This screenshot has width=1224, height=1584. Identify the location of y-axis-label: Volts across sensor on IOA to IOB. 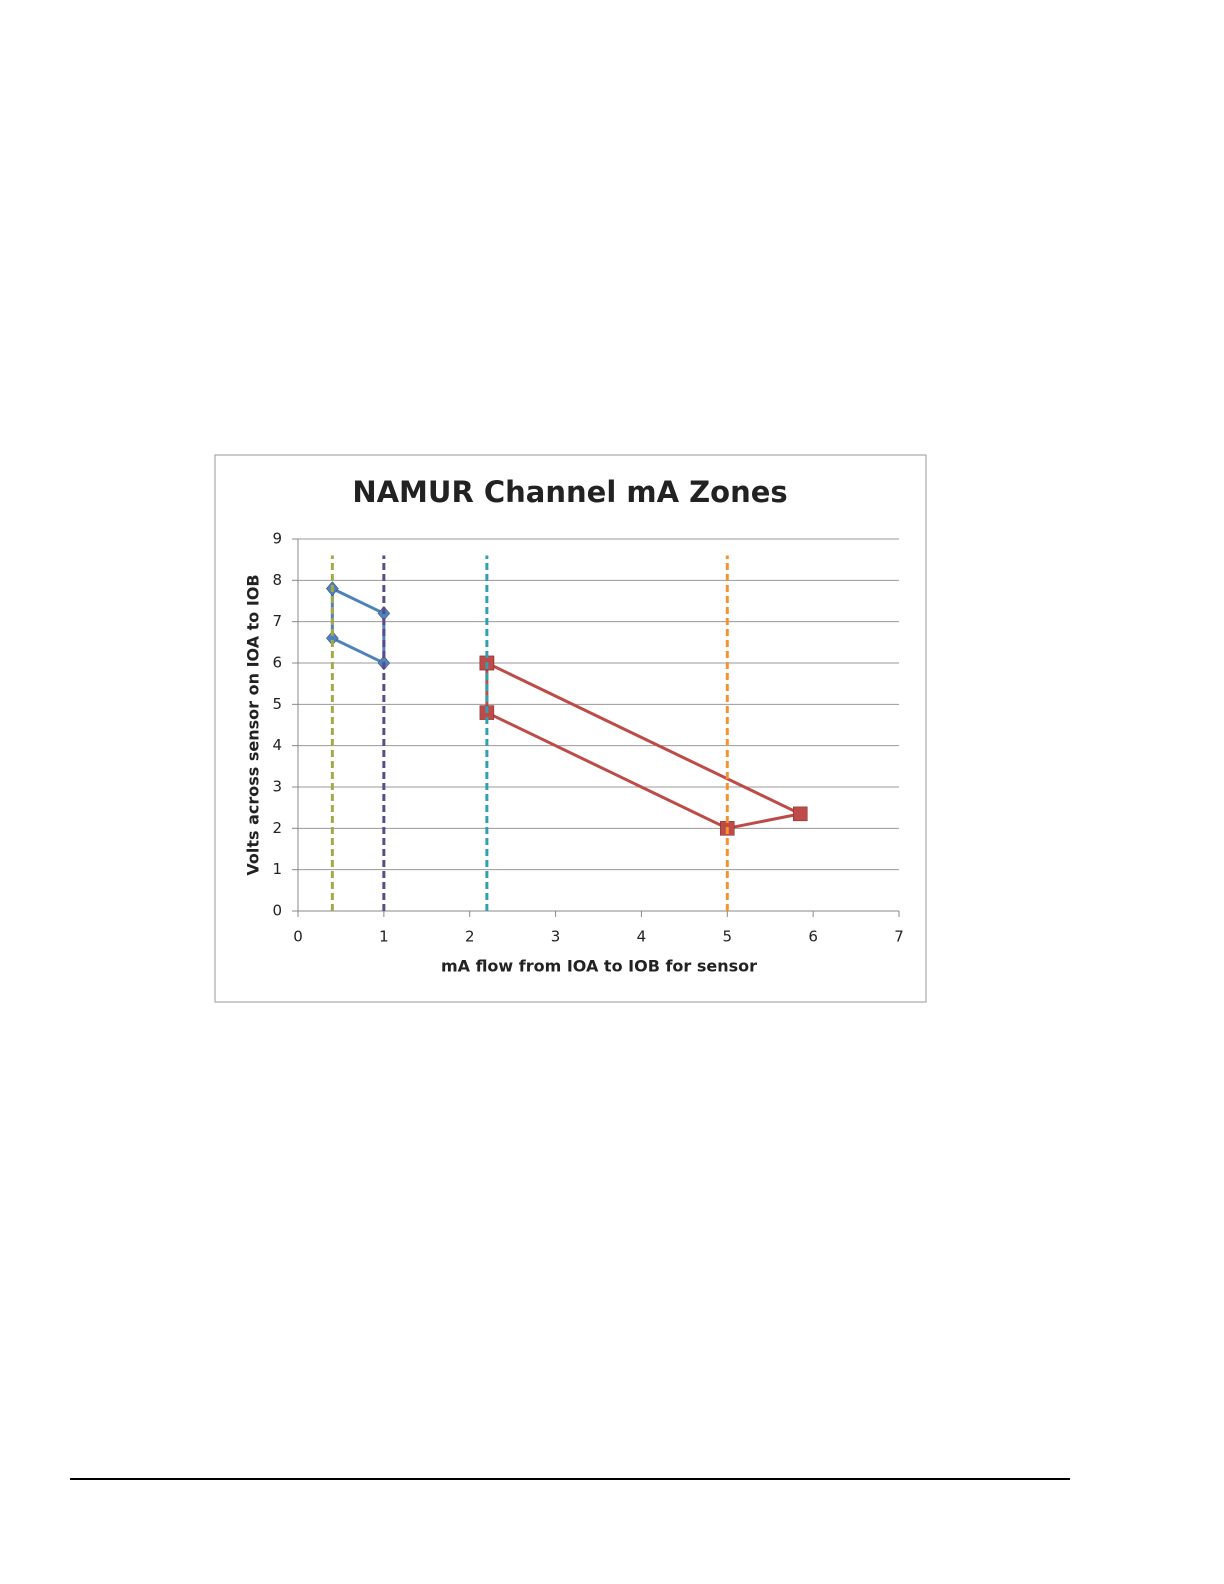
(253, 724).